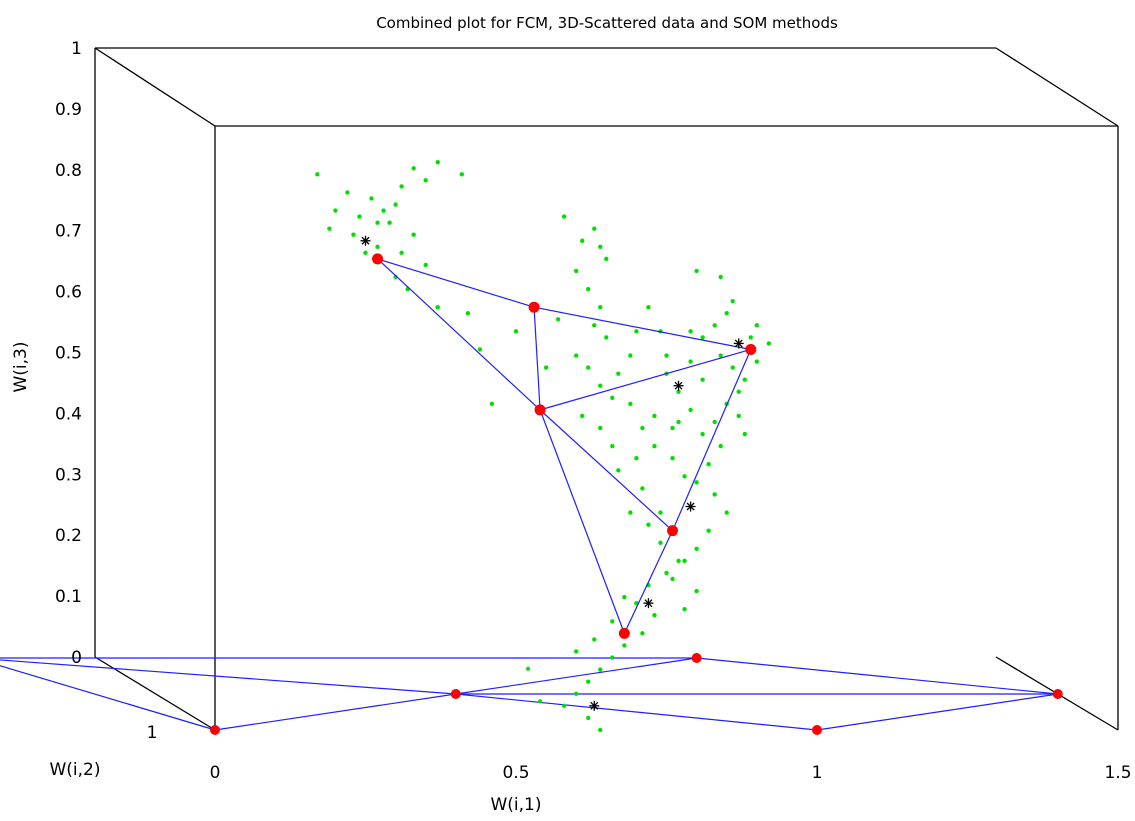 This screenshot has height=821, width=1135. Describe the element at coordinates (68, 475) in the screenshot. I see `z-tick-label: 0.3` at that location.